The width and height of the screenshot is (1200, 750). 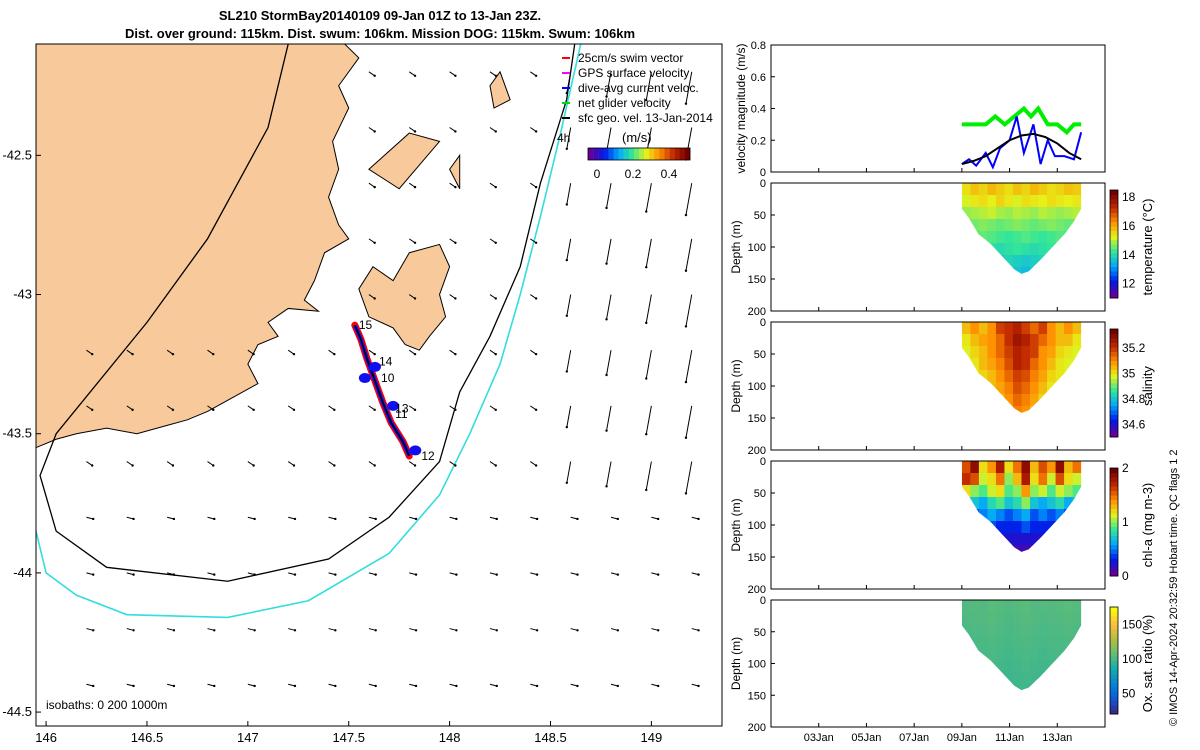 I want to click on map-x-tick-label: 146, so click(x=46, y=737).